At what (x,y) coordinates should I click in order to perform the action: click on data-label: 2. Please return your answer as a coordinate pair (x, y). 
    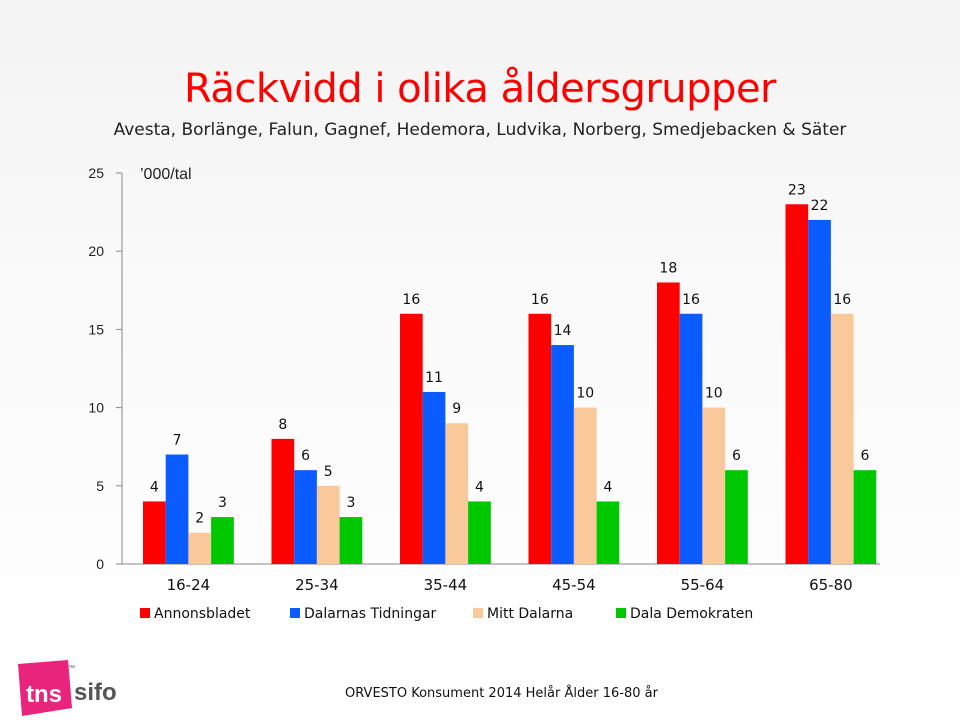
    Looking at the image, I should click on (199, 519).